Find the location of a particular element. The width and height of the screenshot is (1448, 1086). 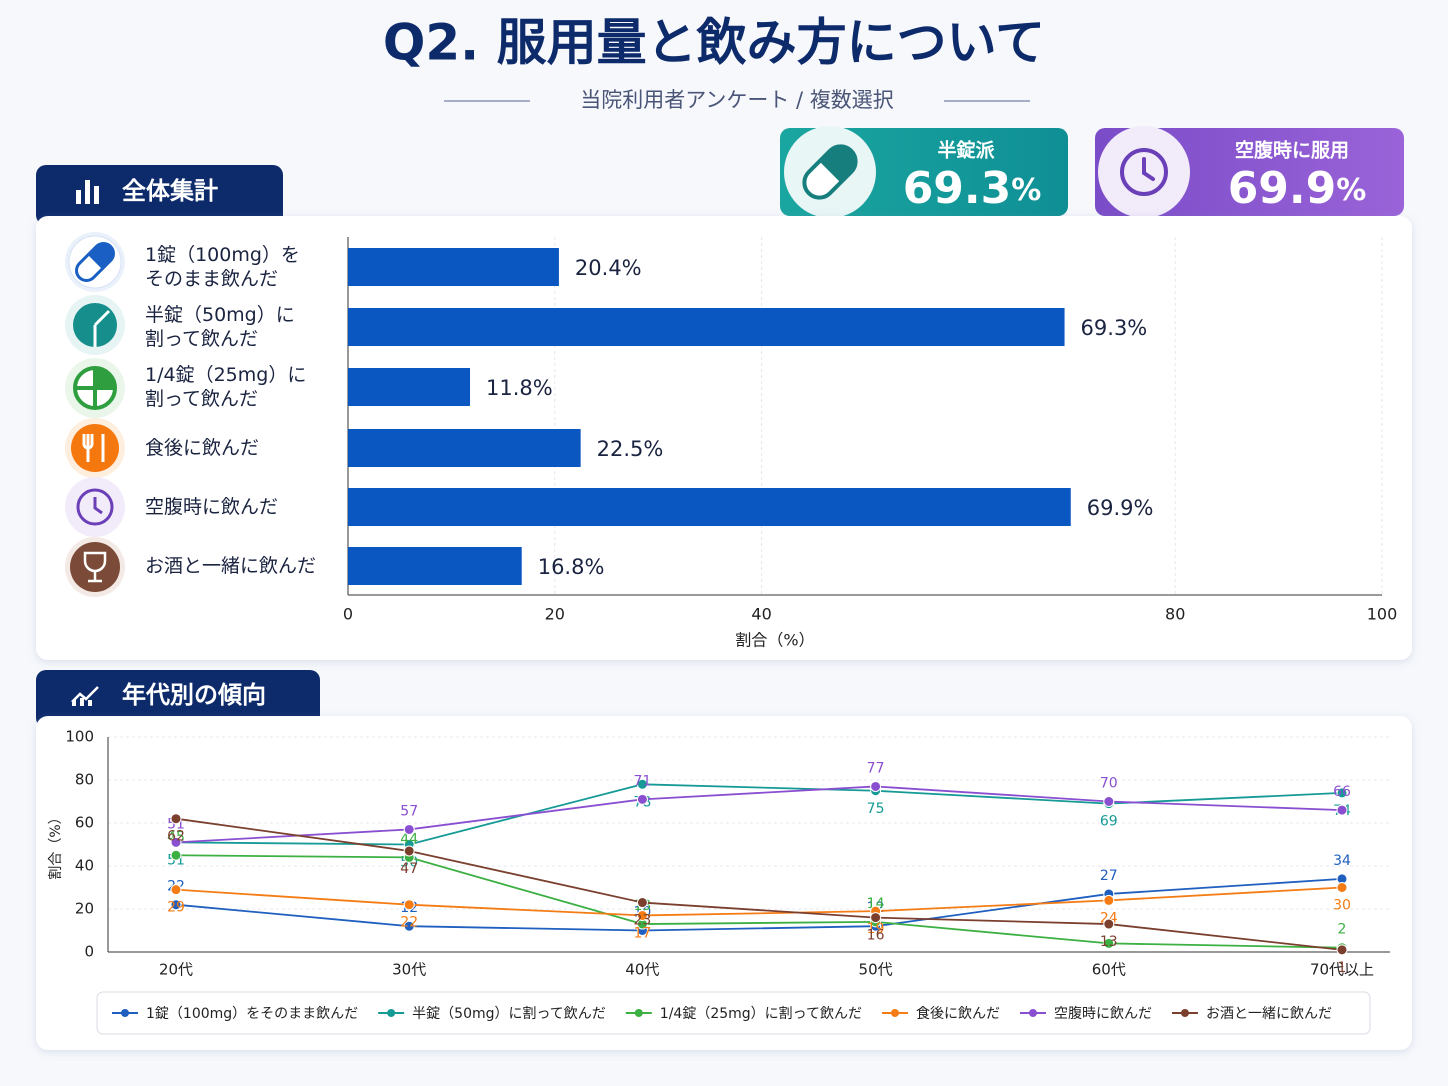

y-tick-label: 40 is located at coordinates (84, 866).